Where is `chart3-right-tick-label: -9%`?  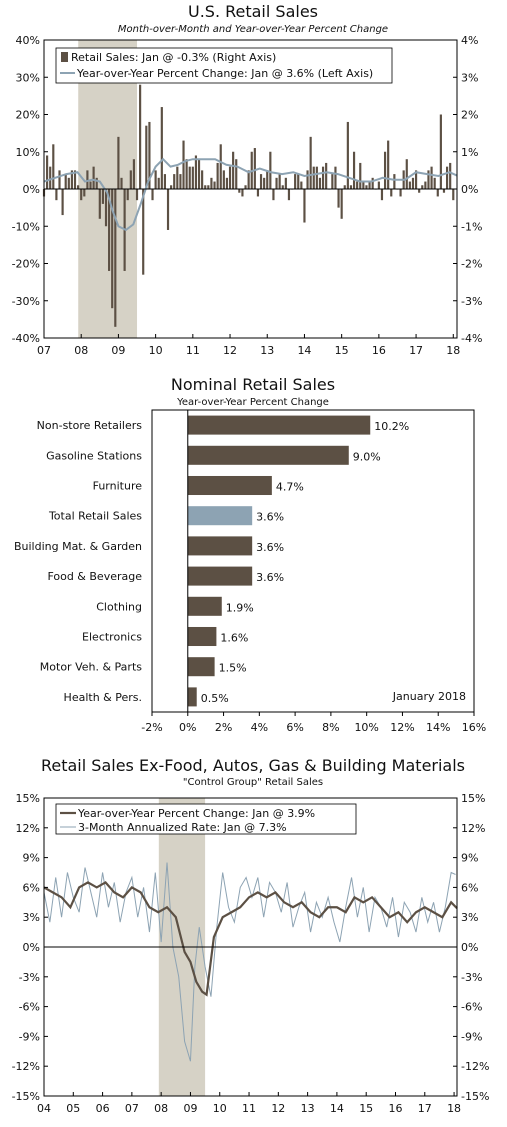
chart3-right-tick-label: -9% is located at coordinates (471, 1036).